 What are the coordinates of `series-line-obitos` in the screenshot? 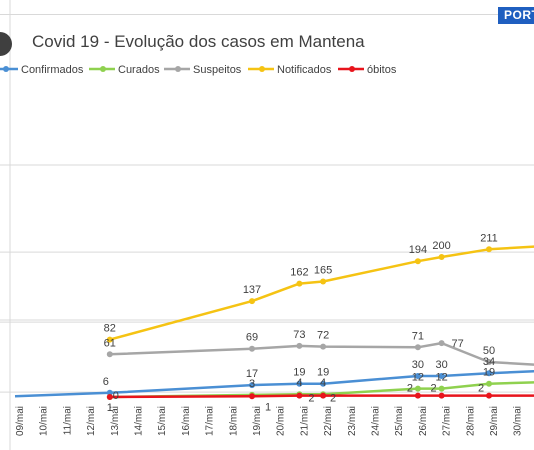 It's located at (321, 396).